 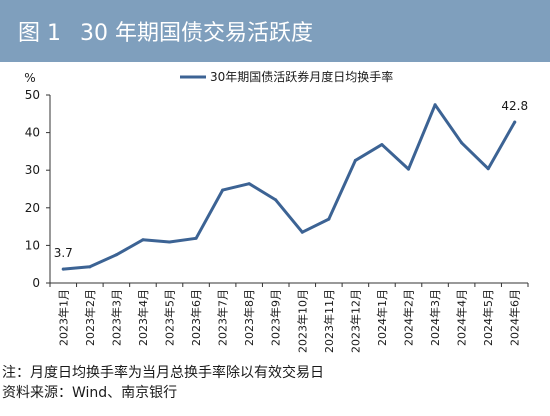 What do you see at coordinates (32, 95) in the screenshot?
I see `y-tick-label: 50` at bounding box center [32, 95].